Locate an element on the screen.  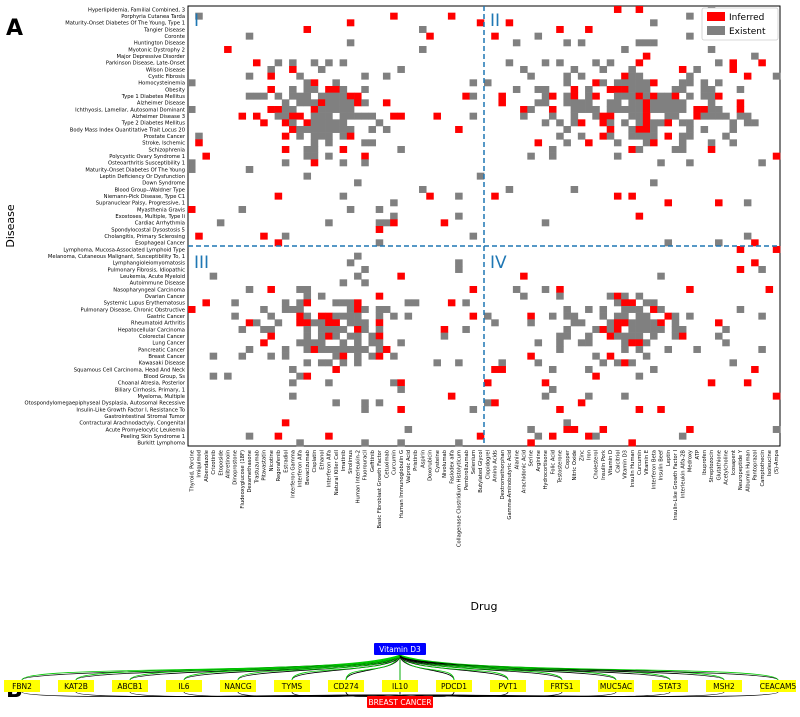
drug-label: Cisplatin is located at coordinates (315, 461).